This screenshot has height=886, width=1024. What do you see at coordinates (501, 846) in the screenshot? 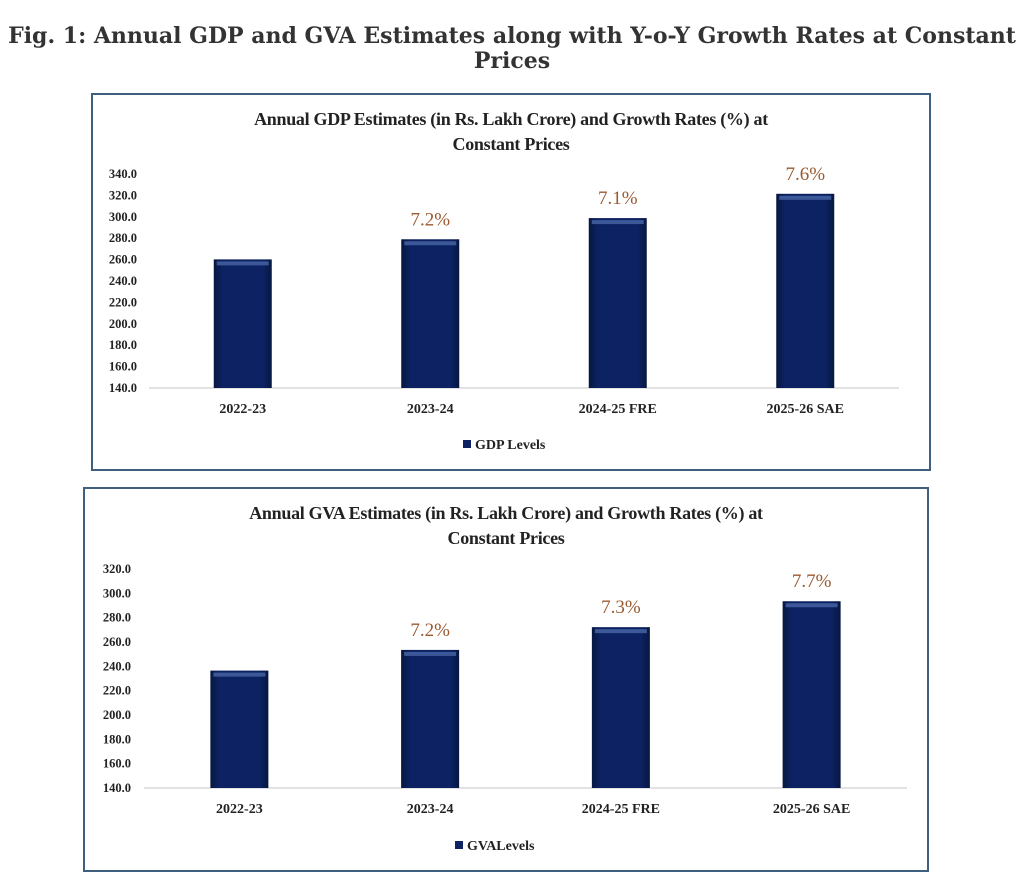
I see `legend-label: GVALevels` at bounding box center [501, 846].